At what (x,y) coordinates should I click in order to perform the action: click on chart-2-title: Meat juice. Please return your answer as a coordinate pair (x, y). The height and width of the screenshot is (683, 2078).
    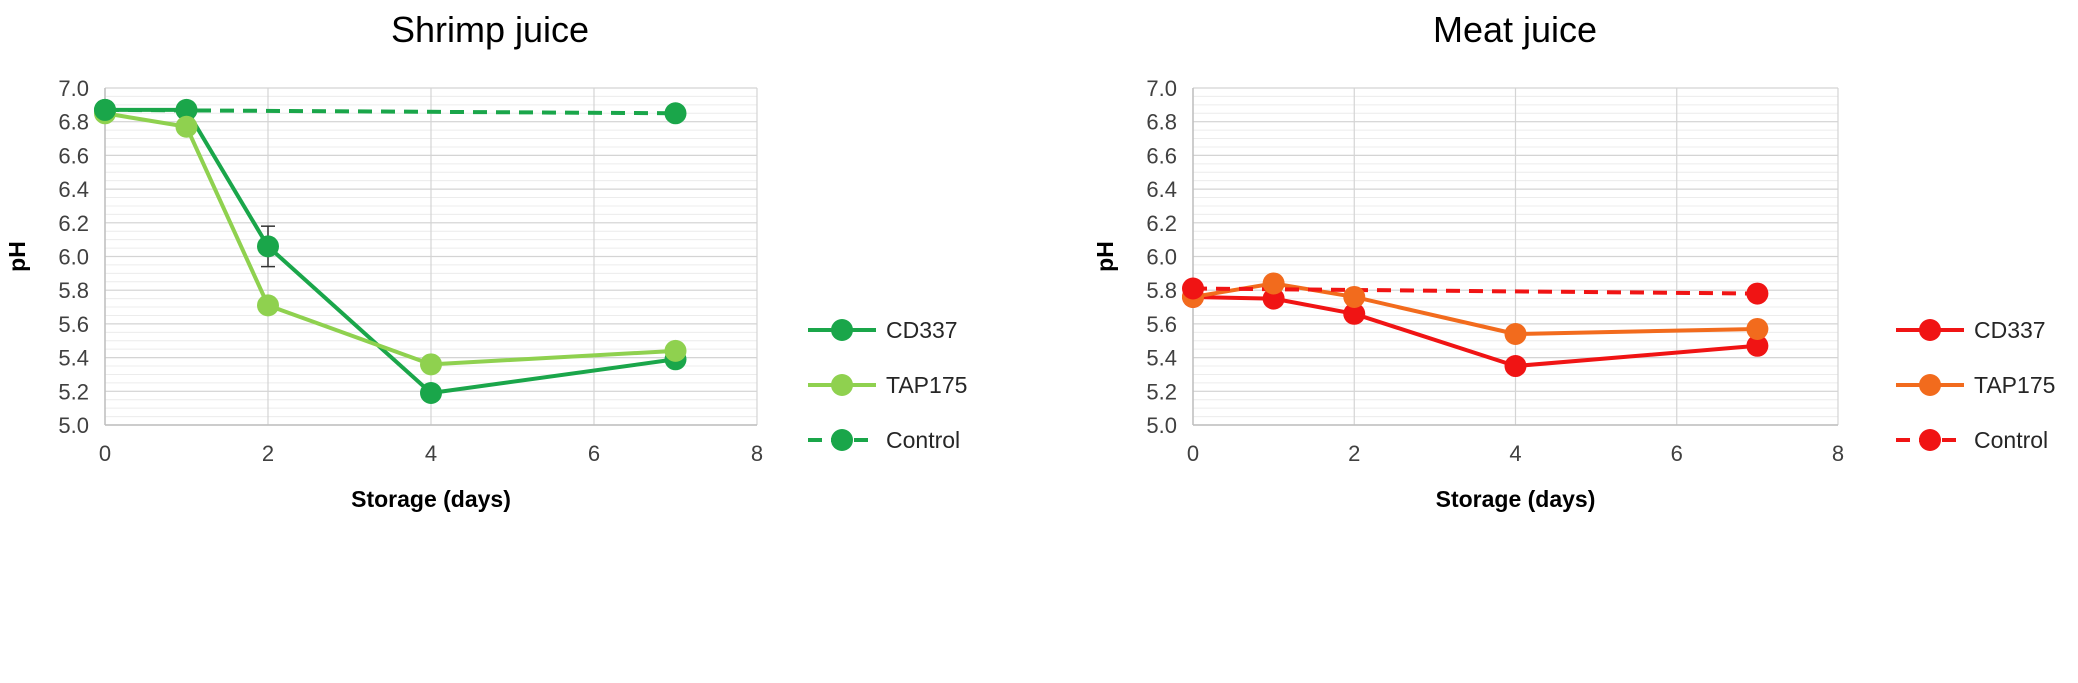
    Looking at the image, I should click on (1515, 29).